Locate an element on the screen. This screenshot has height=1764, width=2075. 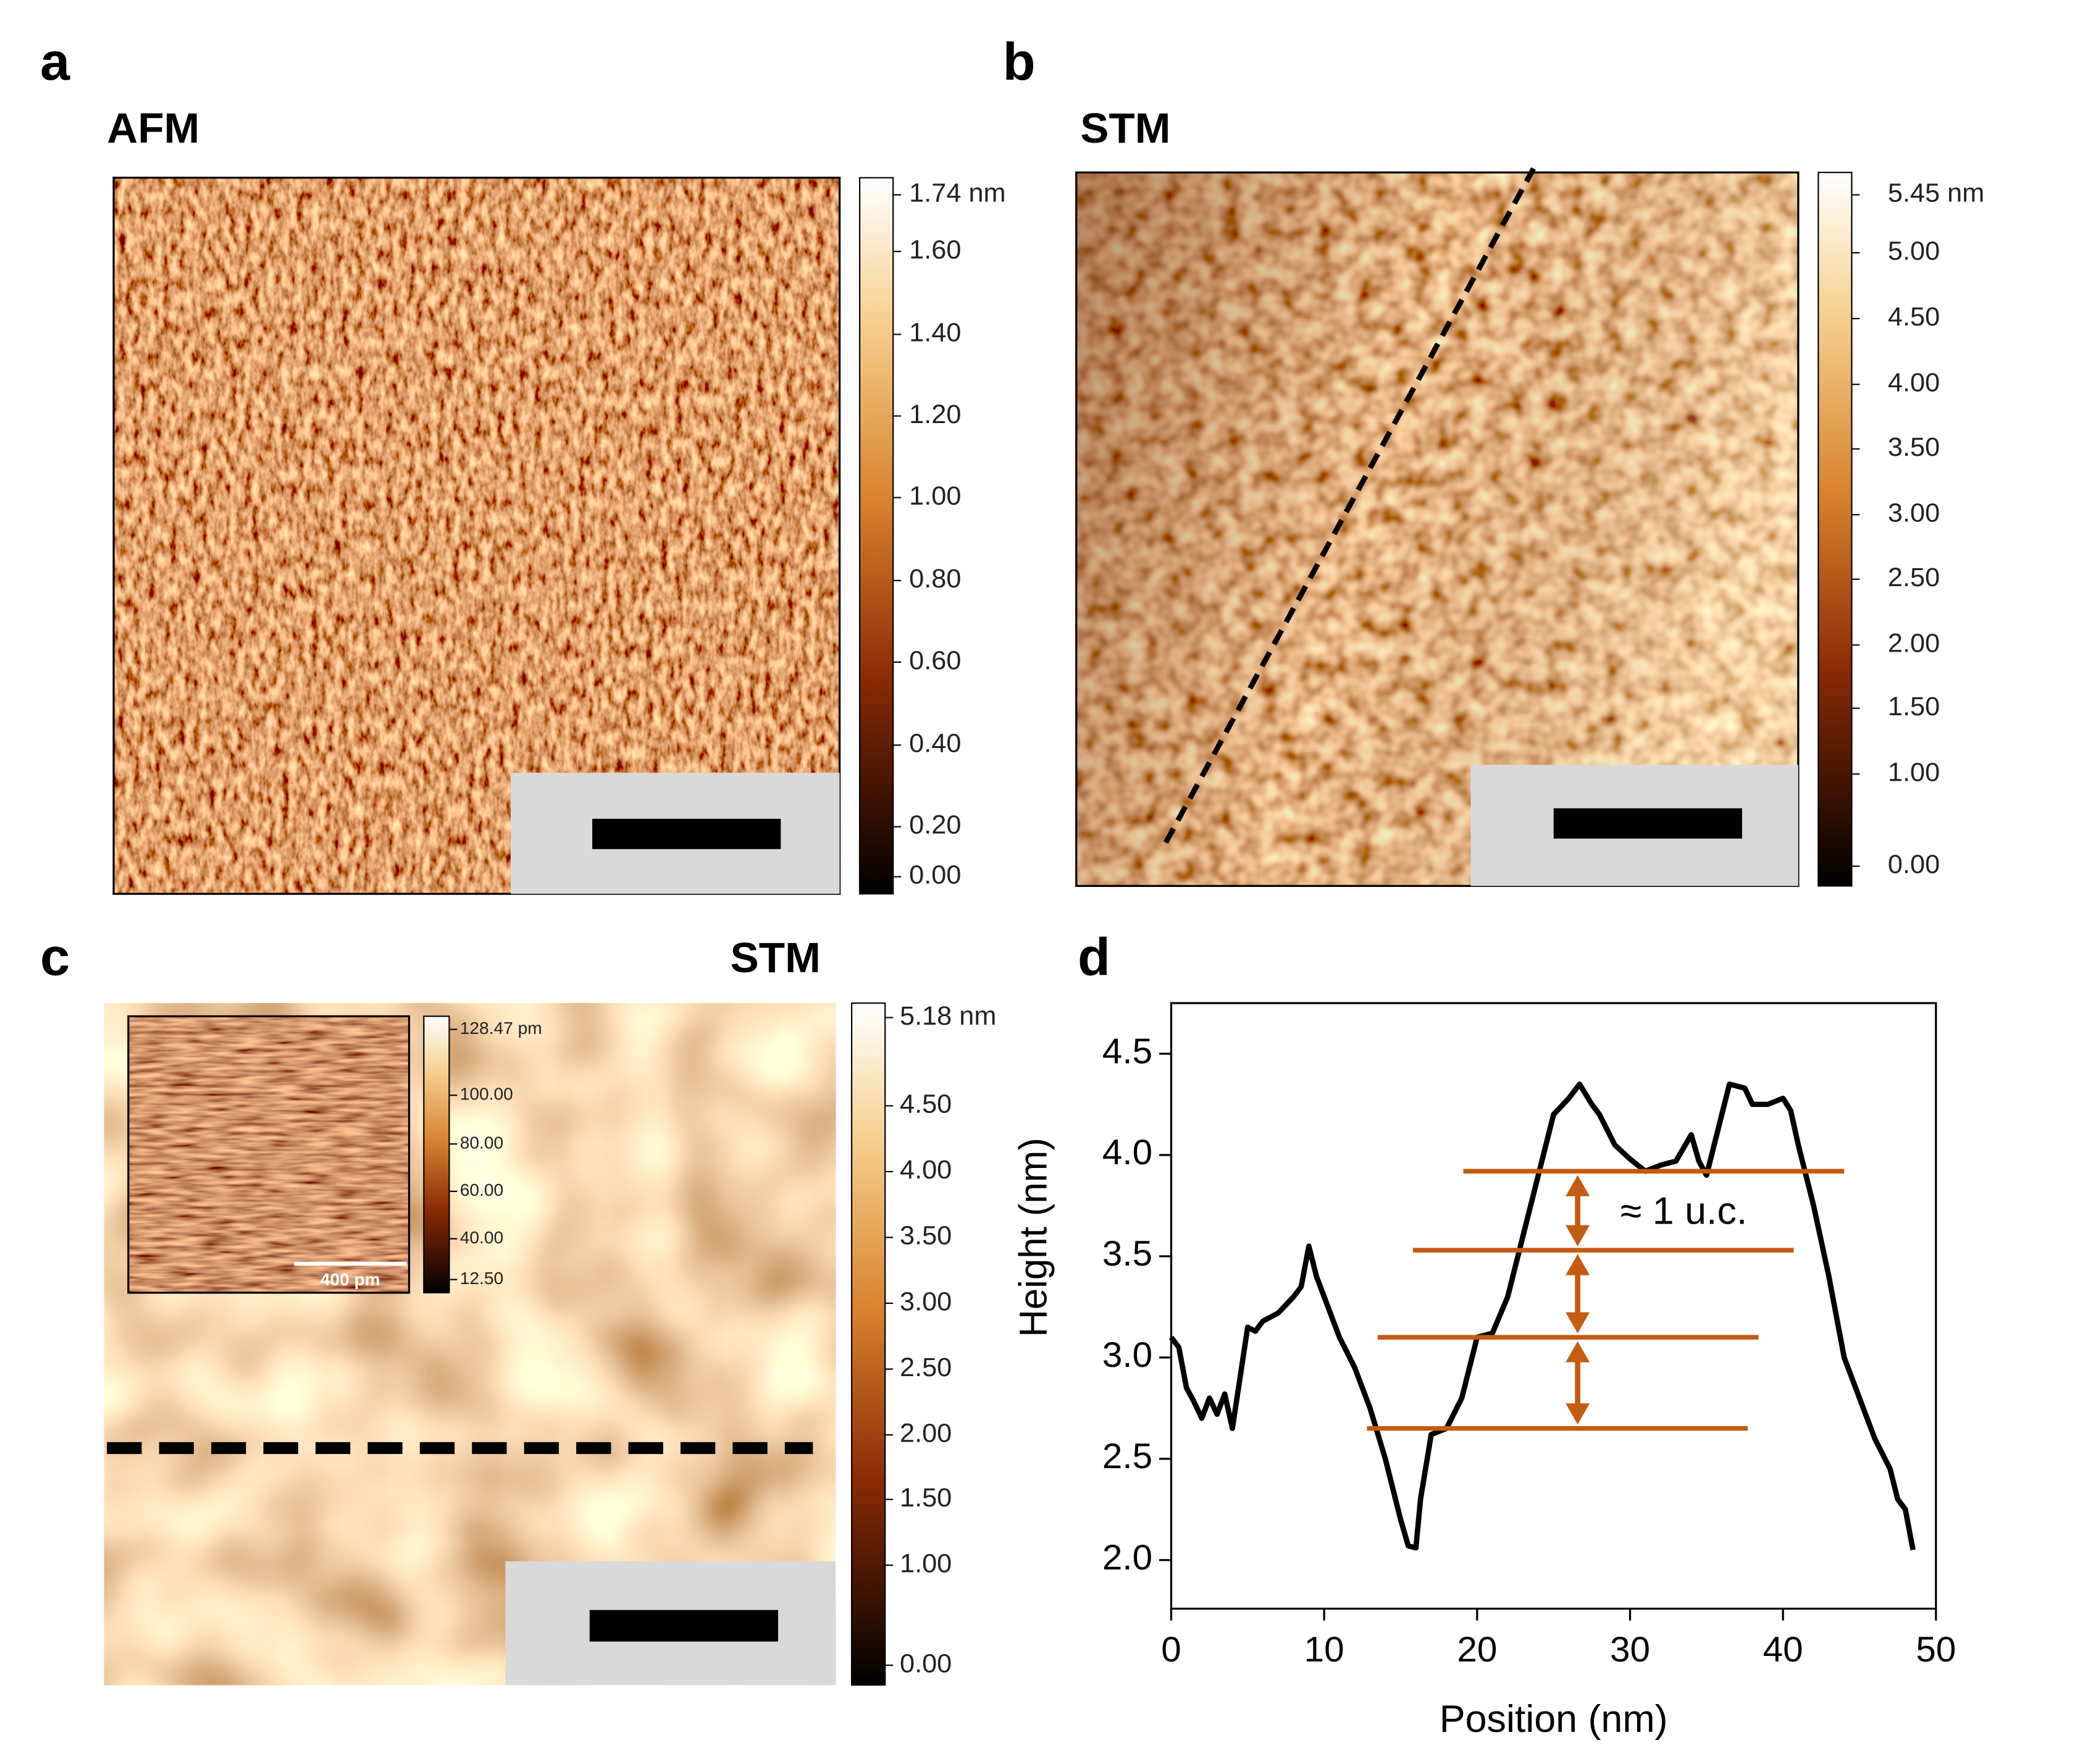
x-tick-label: 50 is located at coordinates (1936, 1649).